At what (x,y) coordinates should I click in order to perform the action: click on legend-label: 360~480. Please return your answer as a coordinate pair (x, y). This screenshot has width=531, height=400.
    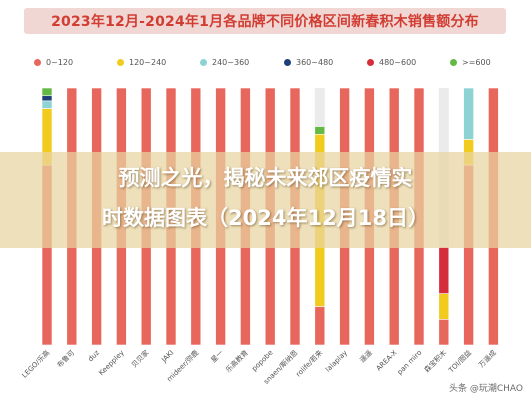
    Looking at the image, I should click on (315, 62).